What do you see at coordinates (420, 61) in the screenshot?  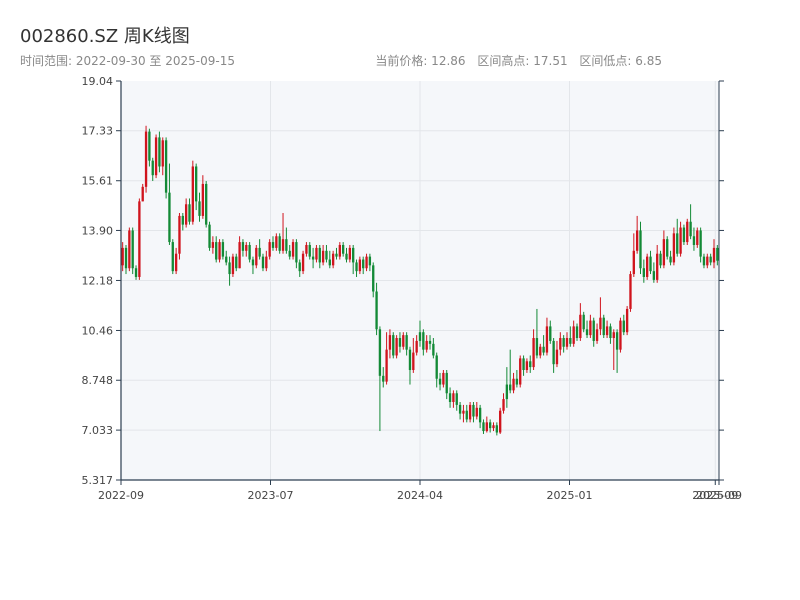 I see `current-price: 当前价格: 12.86` at bounding box center [420, 61].